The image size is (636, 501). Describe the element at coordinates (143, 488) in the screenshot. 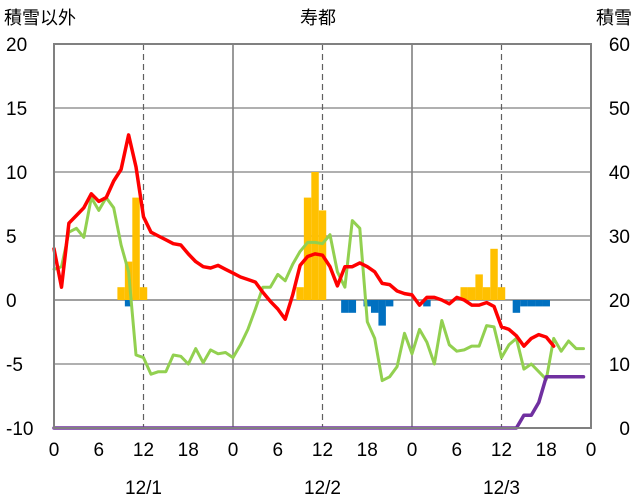

I see `day-label: 12/1` at that location.